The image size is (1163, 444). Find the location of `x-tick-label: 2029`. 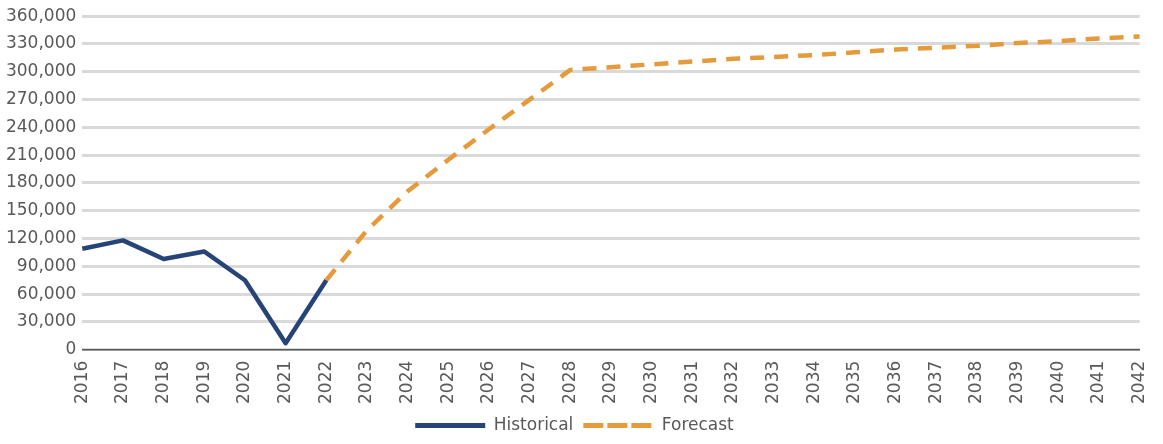

x-tick-label: 2029 is located at coordinates (609, 382).